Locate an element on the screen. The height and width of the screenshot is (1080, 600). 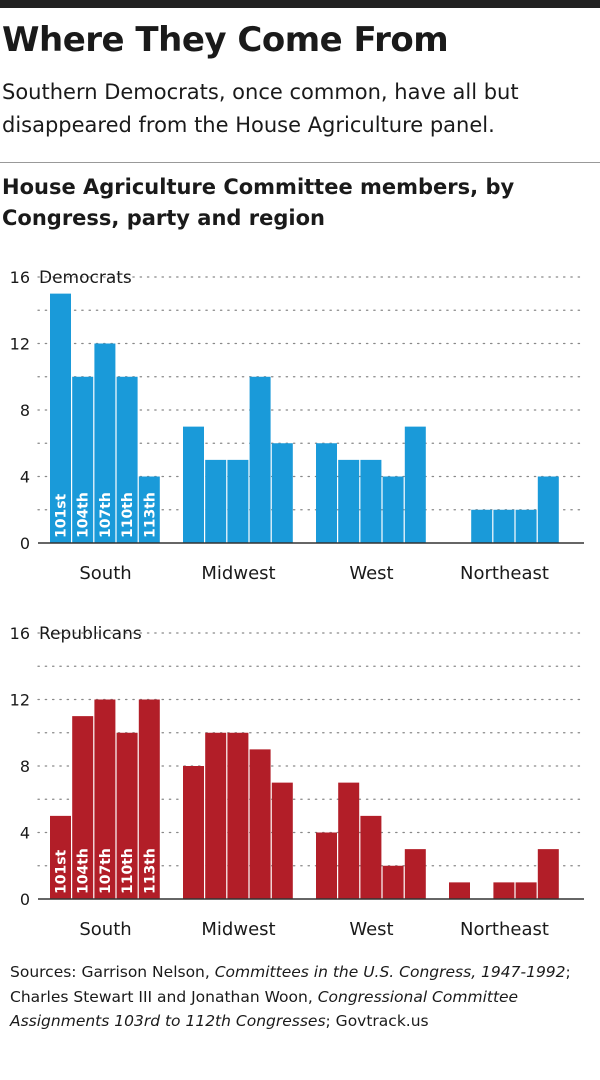
bar-northeast-104th is located at coordinates (482, 526).